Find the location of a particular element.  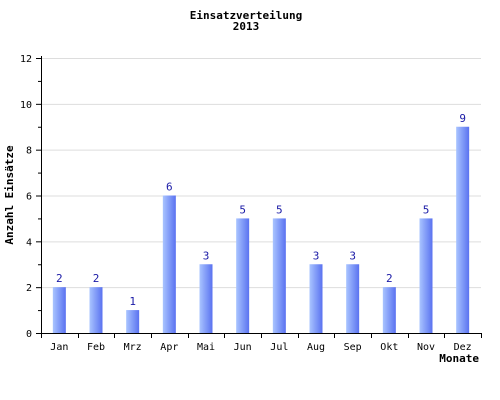

bar-mai is located at coordinates (206, 298).